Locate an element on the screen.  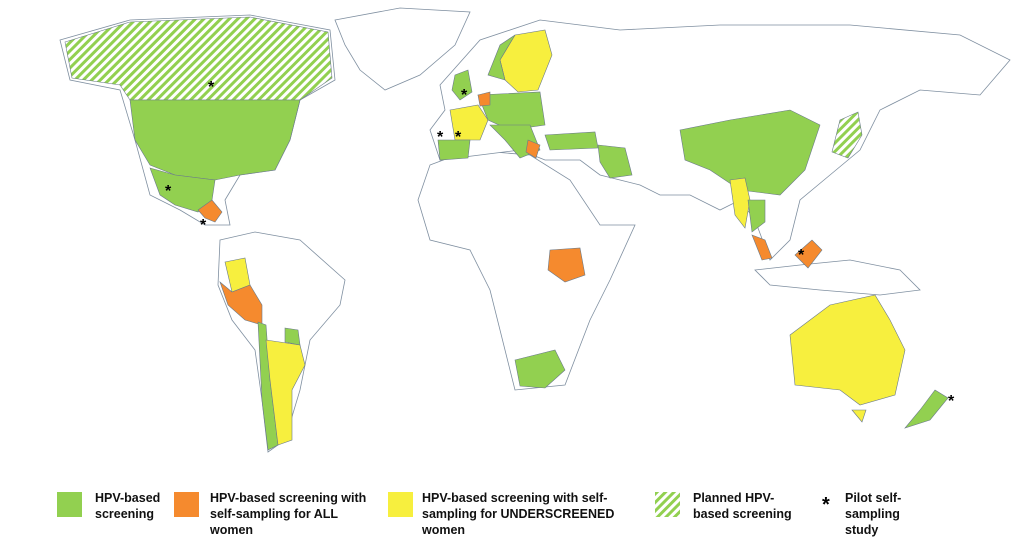
indonesia is located at coordinates (837, 277).